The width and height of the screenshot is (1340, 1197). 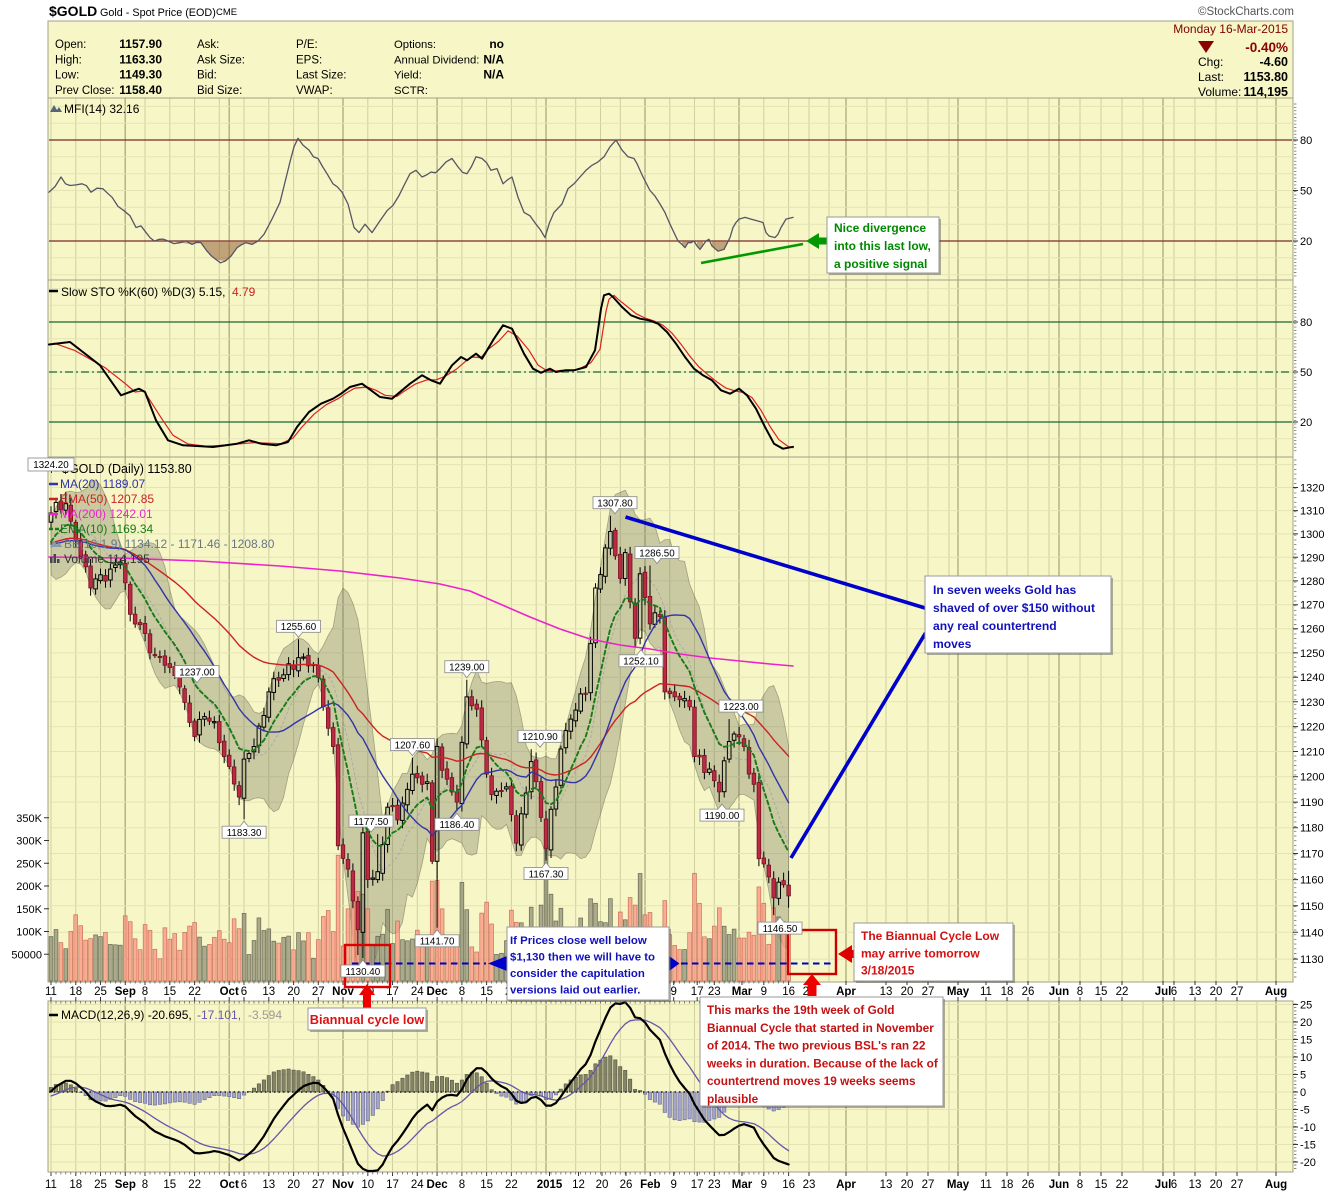 I want to click on svg-text: Last Size:, so click(x=321, y=76).